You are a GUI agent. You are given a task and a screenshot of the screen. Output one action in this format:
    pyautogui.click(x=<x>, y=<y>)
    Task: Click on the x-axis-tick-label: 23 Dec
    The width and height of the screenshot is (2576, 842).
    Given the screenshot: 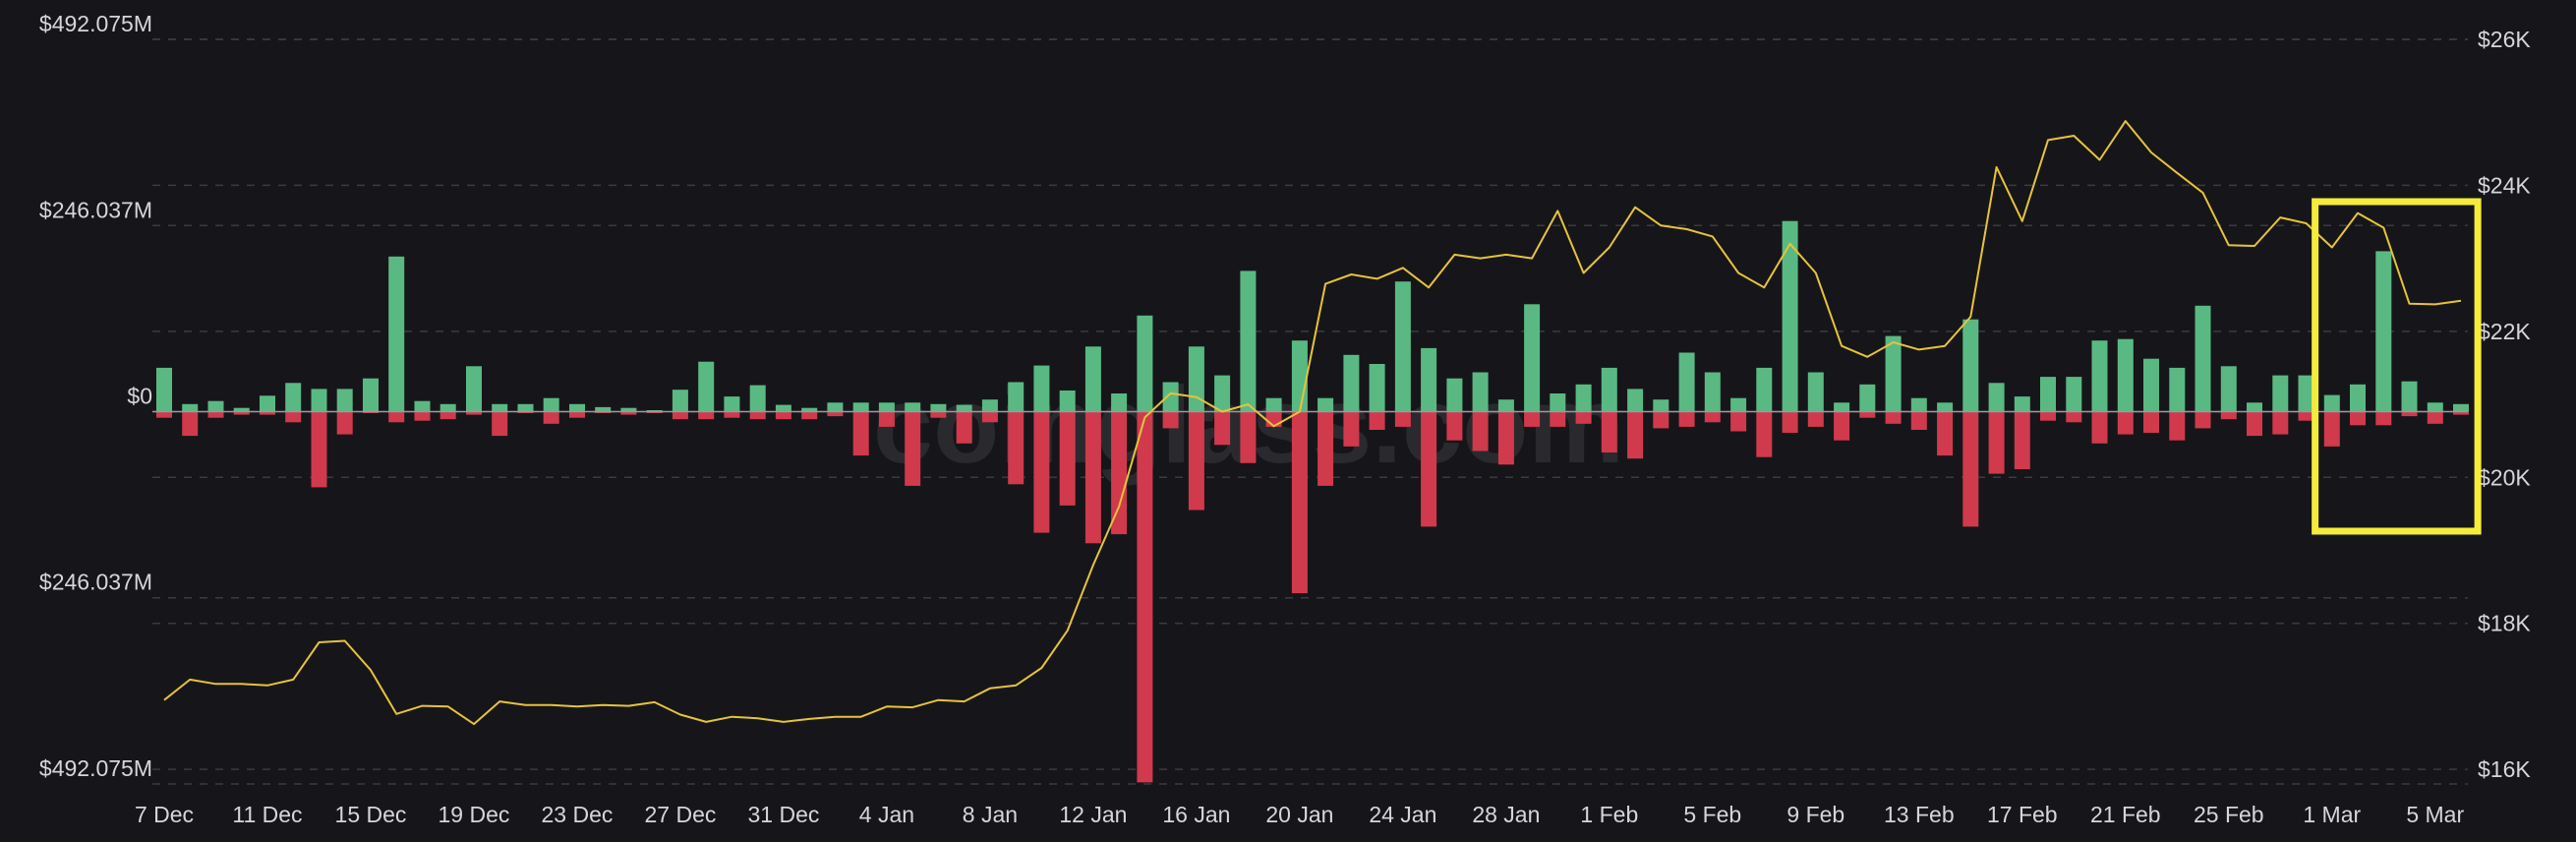 What is the action you would take?
    pyautogui.click(x=578, y=814)
    